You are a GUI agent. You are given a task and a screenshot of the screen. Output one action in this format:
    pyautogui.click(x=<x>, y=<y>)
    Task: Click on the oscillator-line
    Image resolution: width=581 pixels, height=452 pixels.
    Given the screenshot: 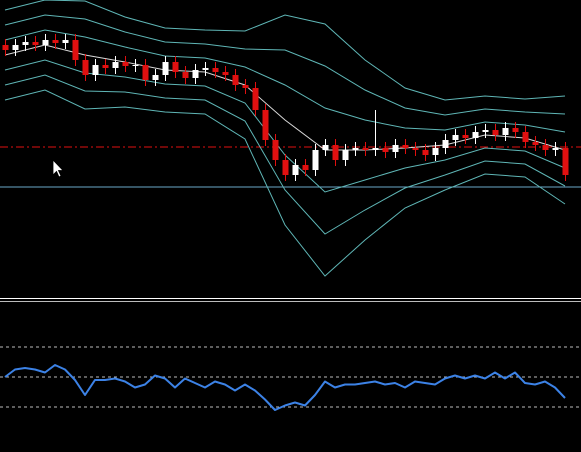 What is the action you would take?
    pyautogui.click(x=285, y=387)
    